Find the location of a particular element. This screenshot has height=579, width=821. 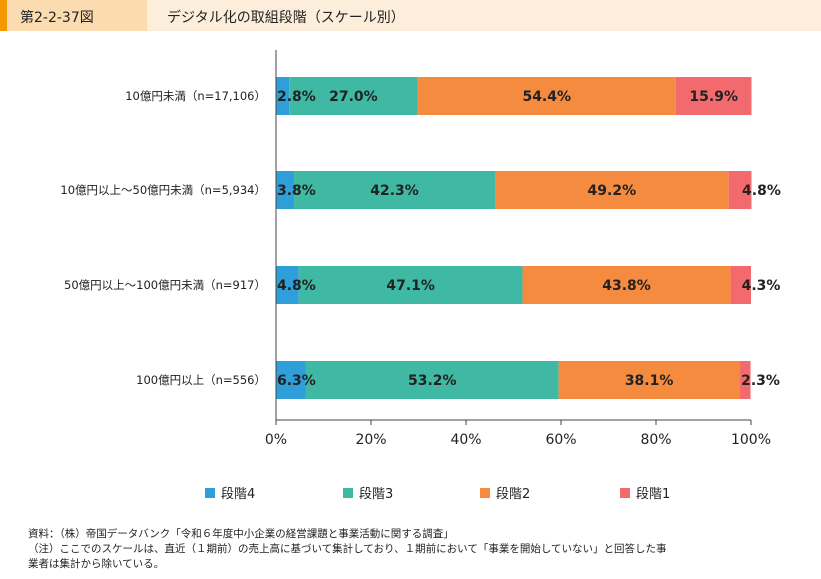

category-label: 10億円以上～50億円未満（n=5,934） is located at coordinates (163, 190).